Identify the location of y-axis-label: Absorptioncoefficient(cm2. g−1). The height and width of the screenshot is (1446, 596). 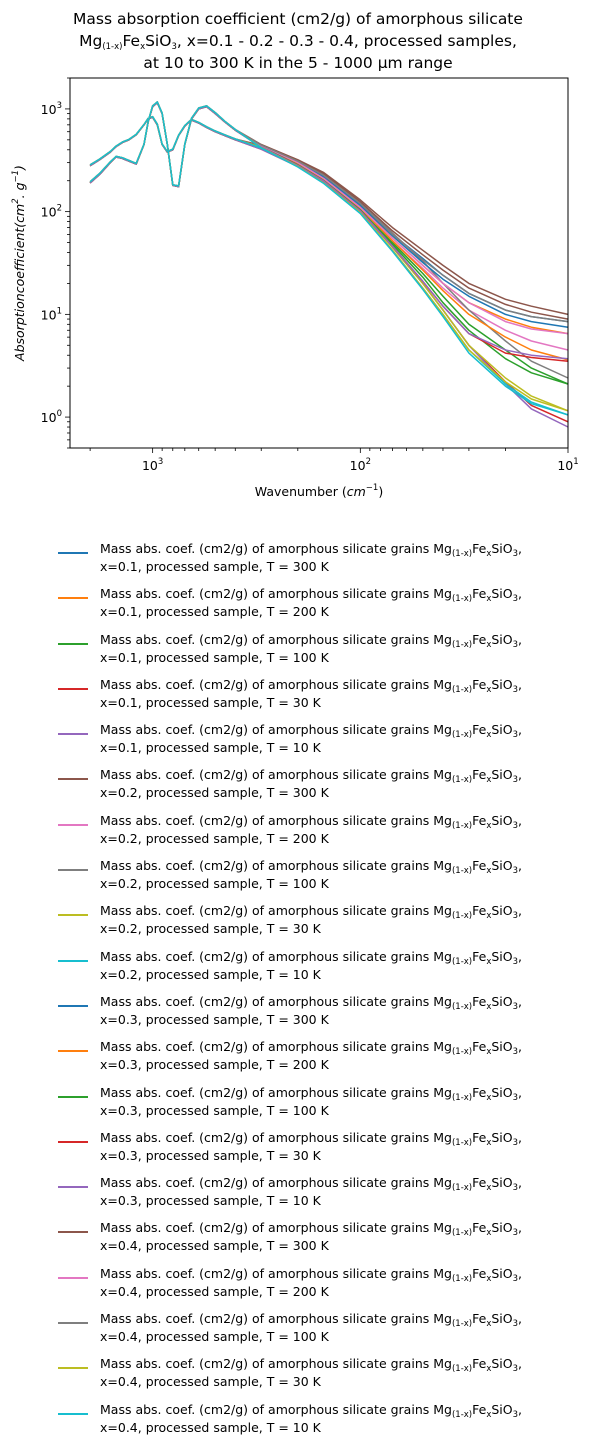
(19, 263).